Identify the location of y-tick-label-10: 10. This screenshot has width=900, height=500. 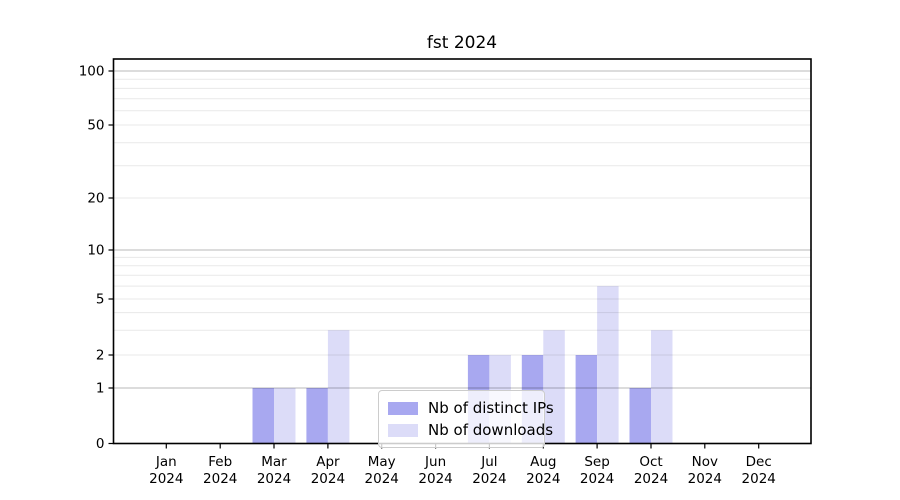
(95, 251).